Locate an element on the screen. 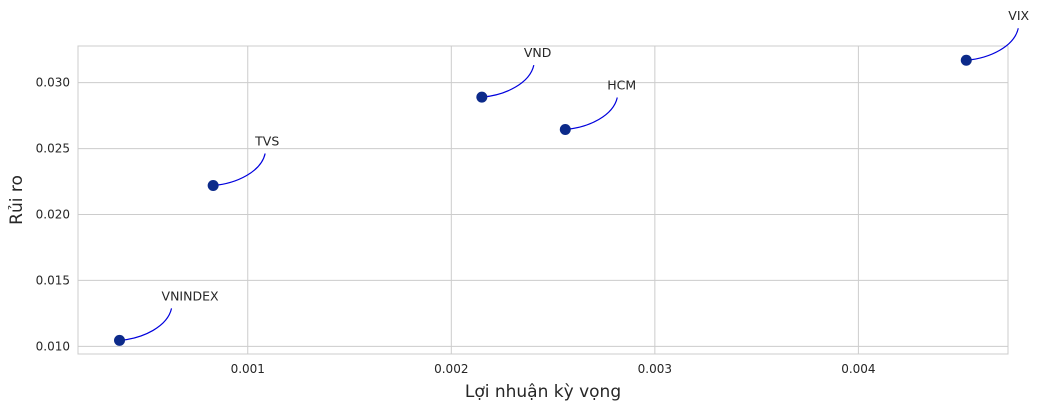 This screenshot has width=1039, height=409. x-tick-label: 0.004 is located at coordinates (858, 369).